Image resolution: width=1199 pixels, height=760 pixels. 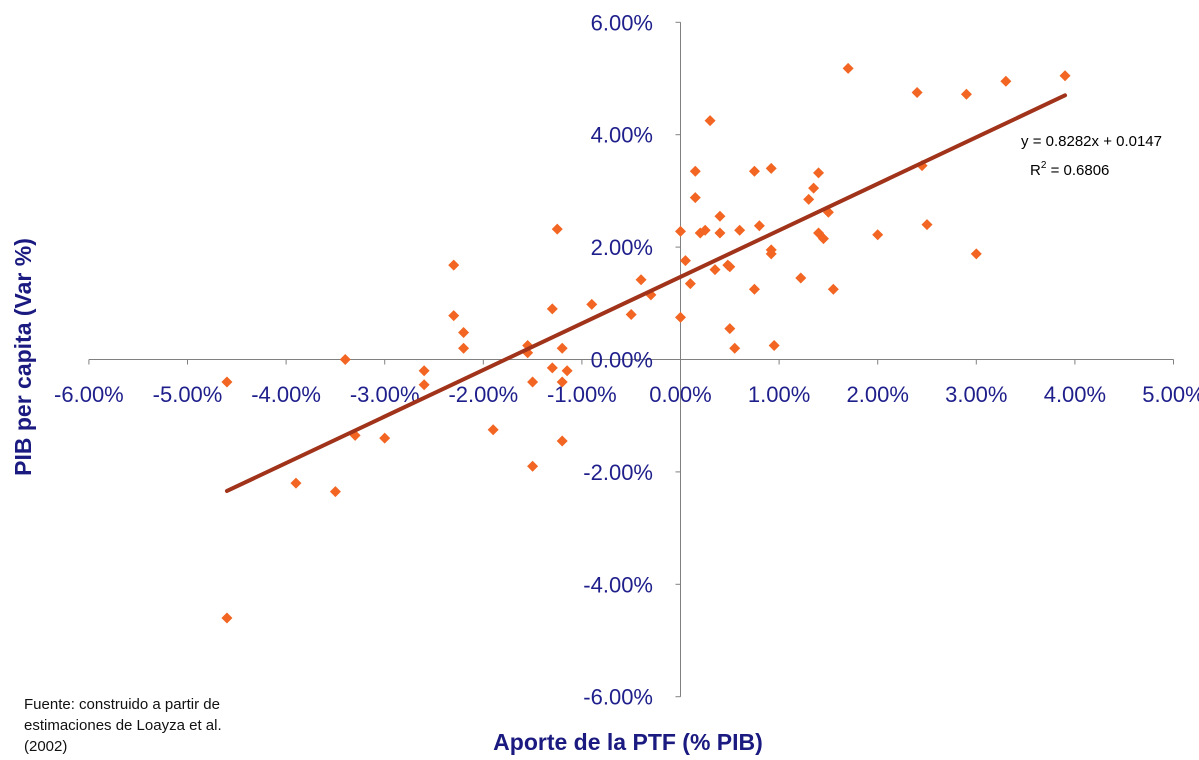 What do you see at coordinates (628, 742) in the screenshot?
I see `x-axis-label: Aporte de la PTF (% PIB)` at bounding box center [628, 742].